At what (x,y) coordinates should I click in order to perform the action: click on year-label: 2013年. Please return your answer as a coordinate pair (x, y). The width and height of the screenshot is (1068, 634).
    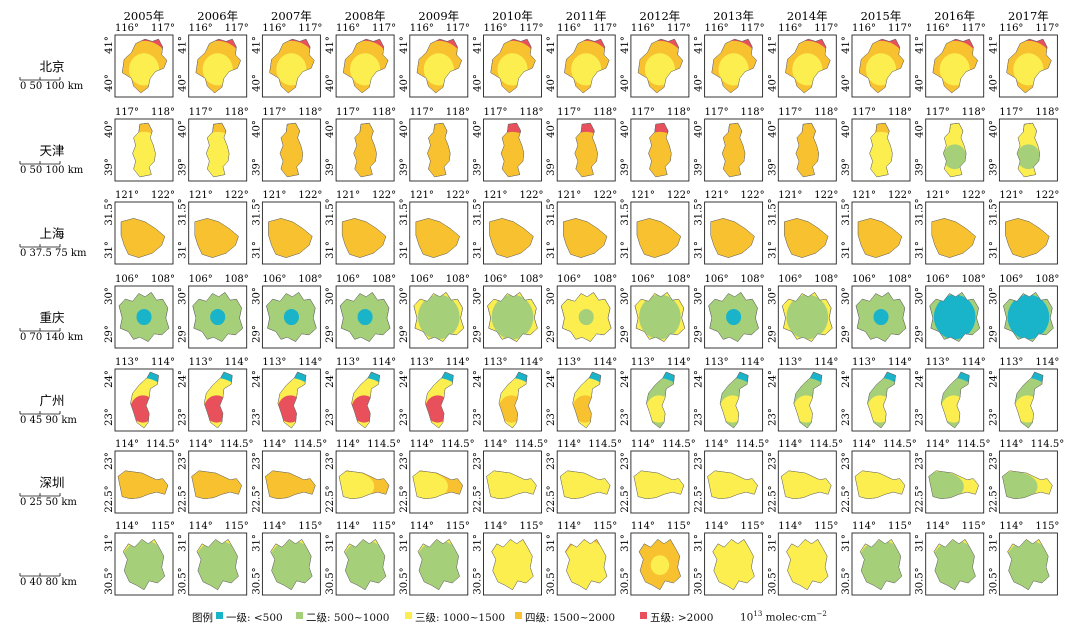
    Looking at the image, I should click on (733, 16).